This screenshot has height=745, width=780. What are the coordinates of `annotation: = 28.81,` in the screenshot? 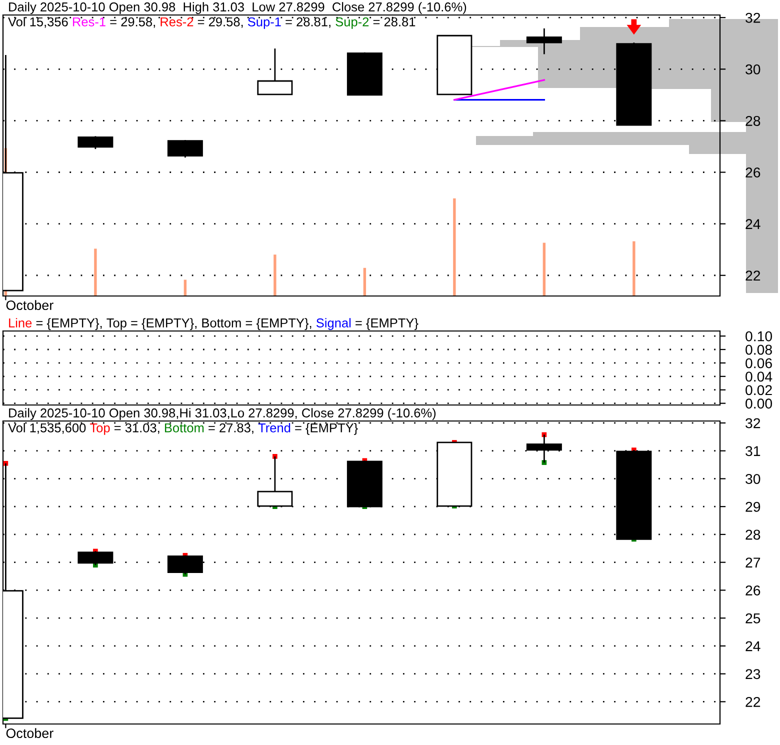 It's located at (308, 22).